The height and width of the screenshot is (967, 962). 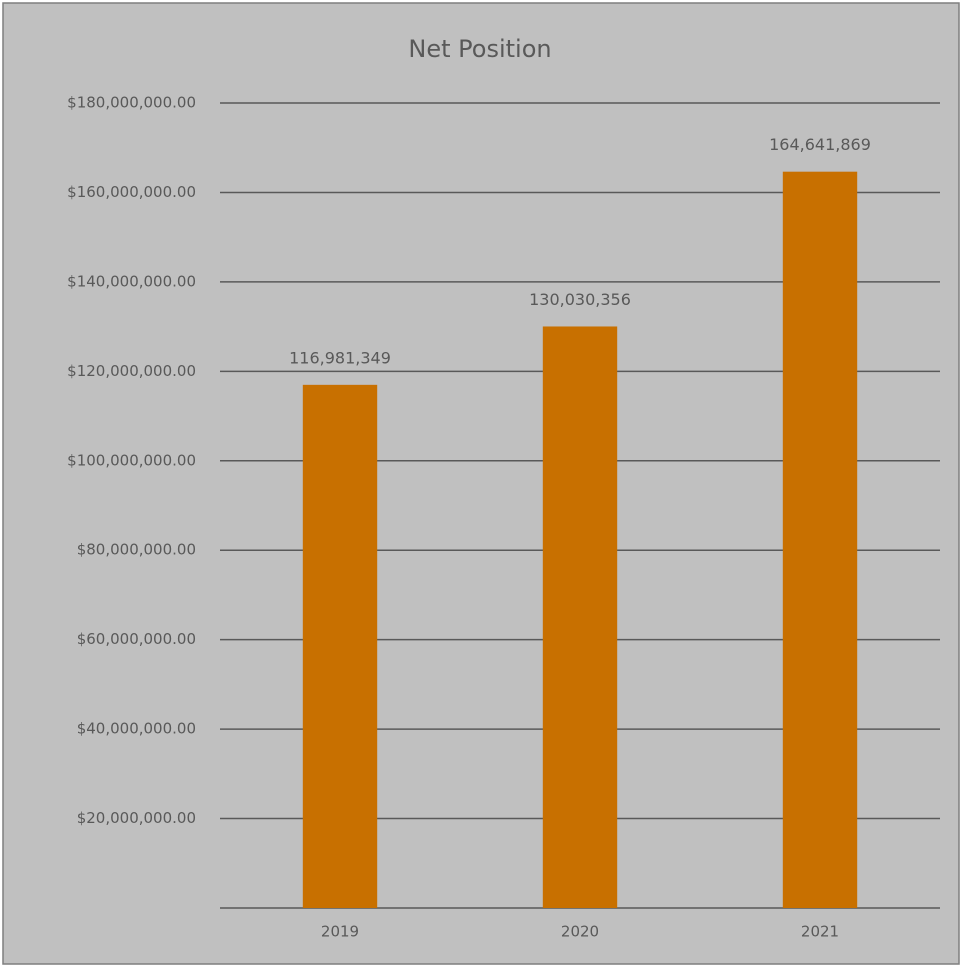 I want to click on y-tick-label: $160,000,000.00, so click(x=131, y=192).